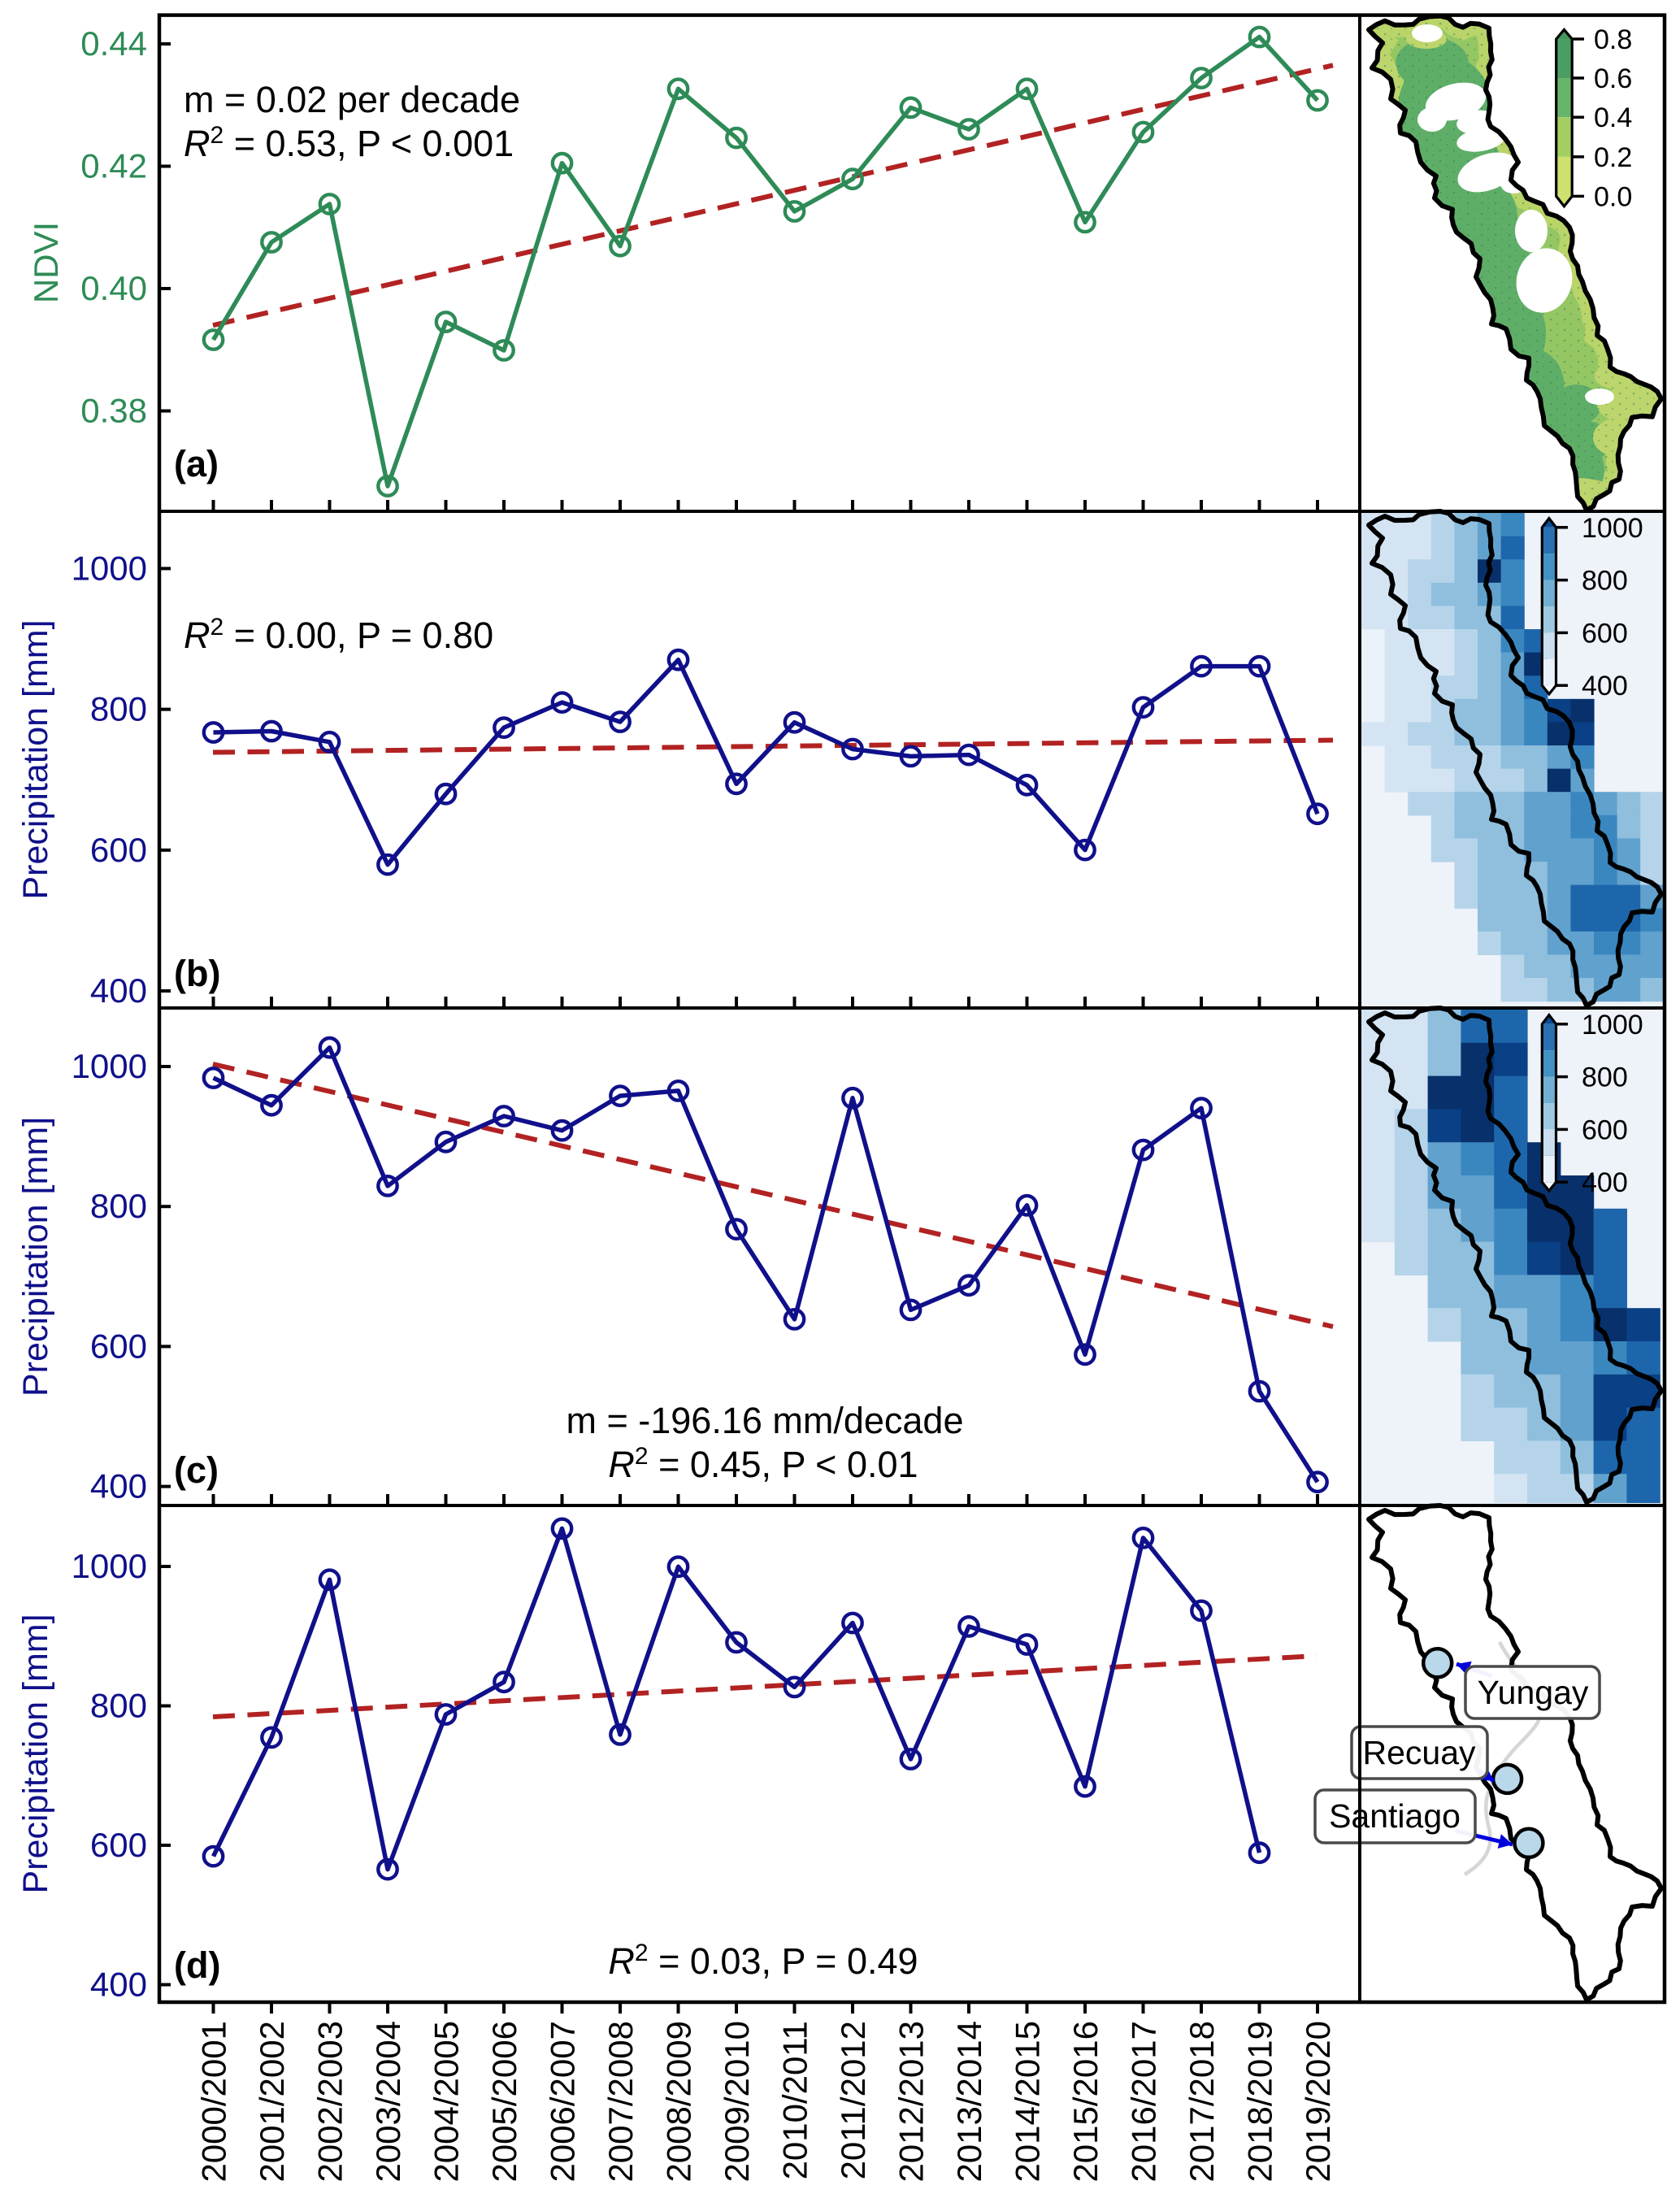 The image size is (1680, 2207). I want to click on svg-text: 2005/2006, so click(504, 2102).